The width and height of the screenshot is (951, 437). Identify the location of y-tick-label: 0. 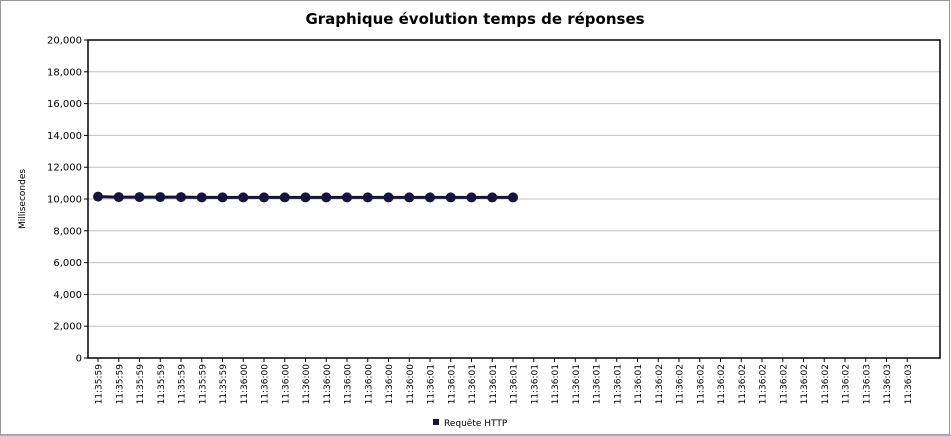
(79, 359).